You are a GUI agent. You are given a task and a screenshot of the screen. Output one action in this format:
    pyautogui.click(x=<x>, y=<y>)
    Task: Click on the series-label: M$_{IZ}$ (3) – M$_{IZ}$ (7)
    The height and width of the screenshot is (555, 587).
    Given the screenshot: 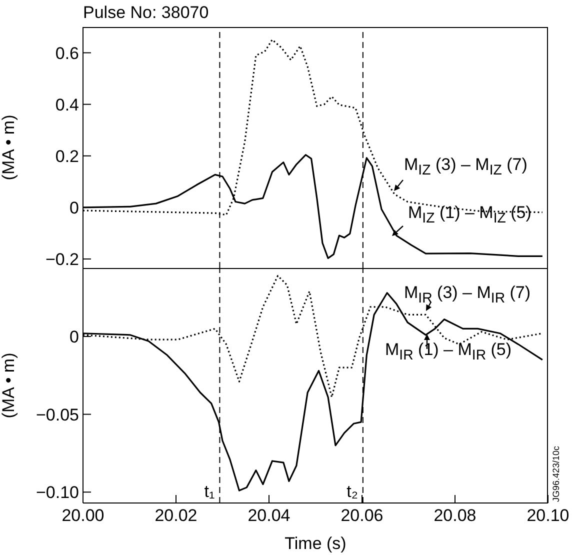 What is the action you would take?
    pyautogui.click(x=466, y=166)
    